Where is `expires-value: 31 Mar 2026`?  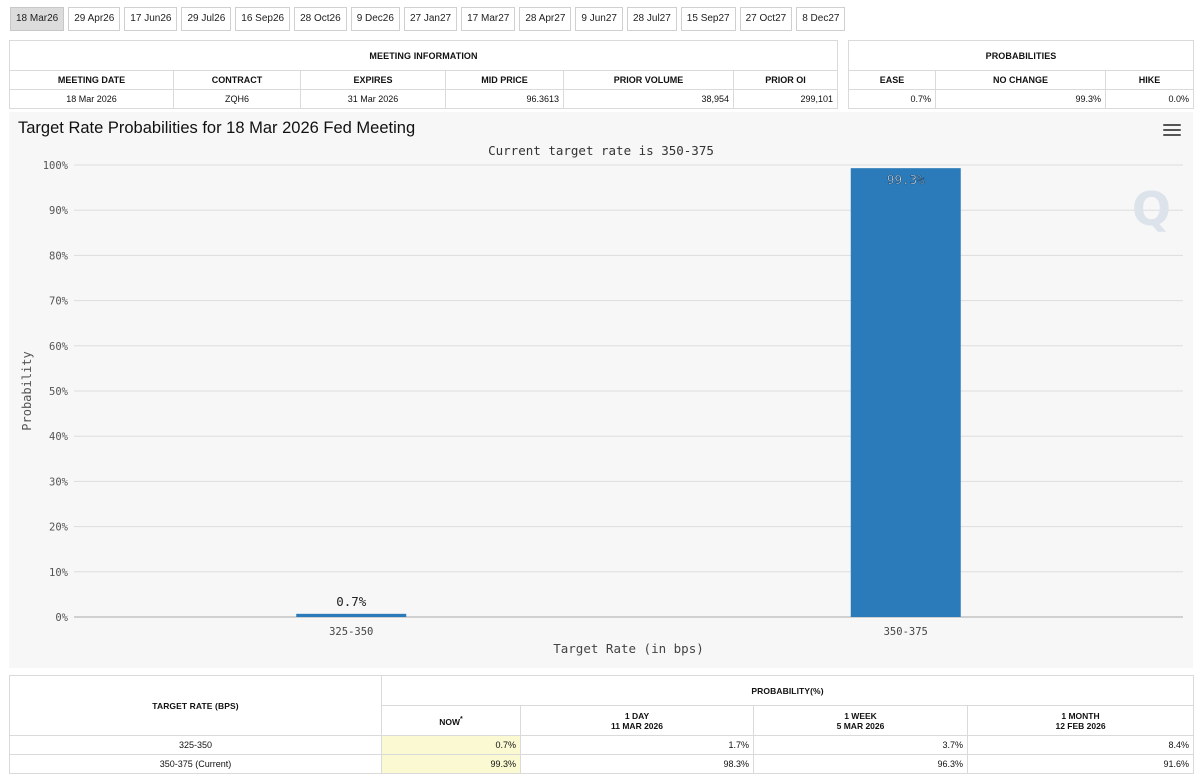 expires-value: 31 Mar 2026 is located at coordinates (373, 99).